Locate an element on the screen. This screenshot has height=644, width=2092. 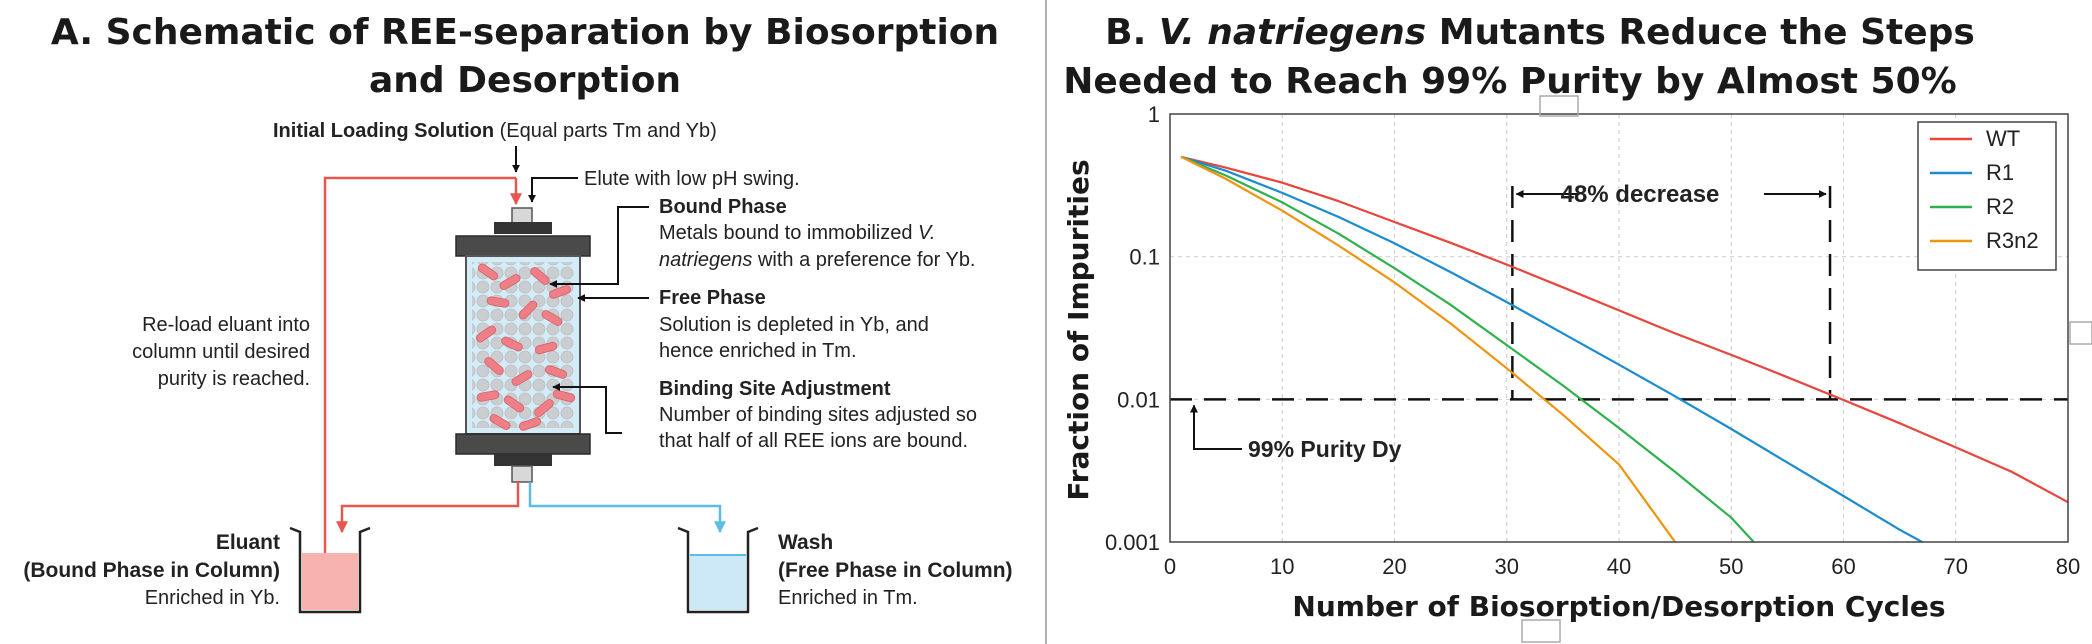
initial-loading-bold: Initial Loading Solution is located at coordinates (383, 131).